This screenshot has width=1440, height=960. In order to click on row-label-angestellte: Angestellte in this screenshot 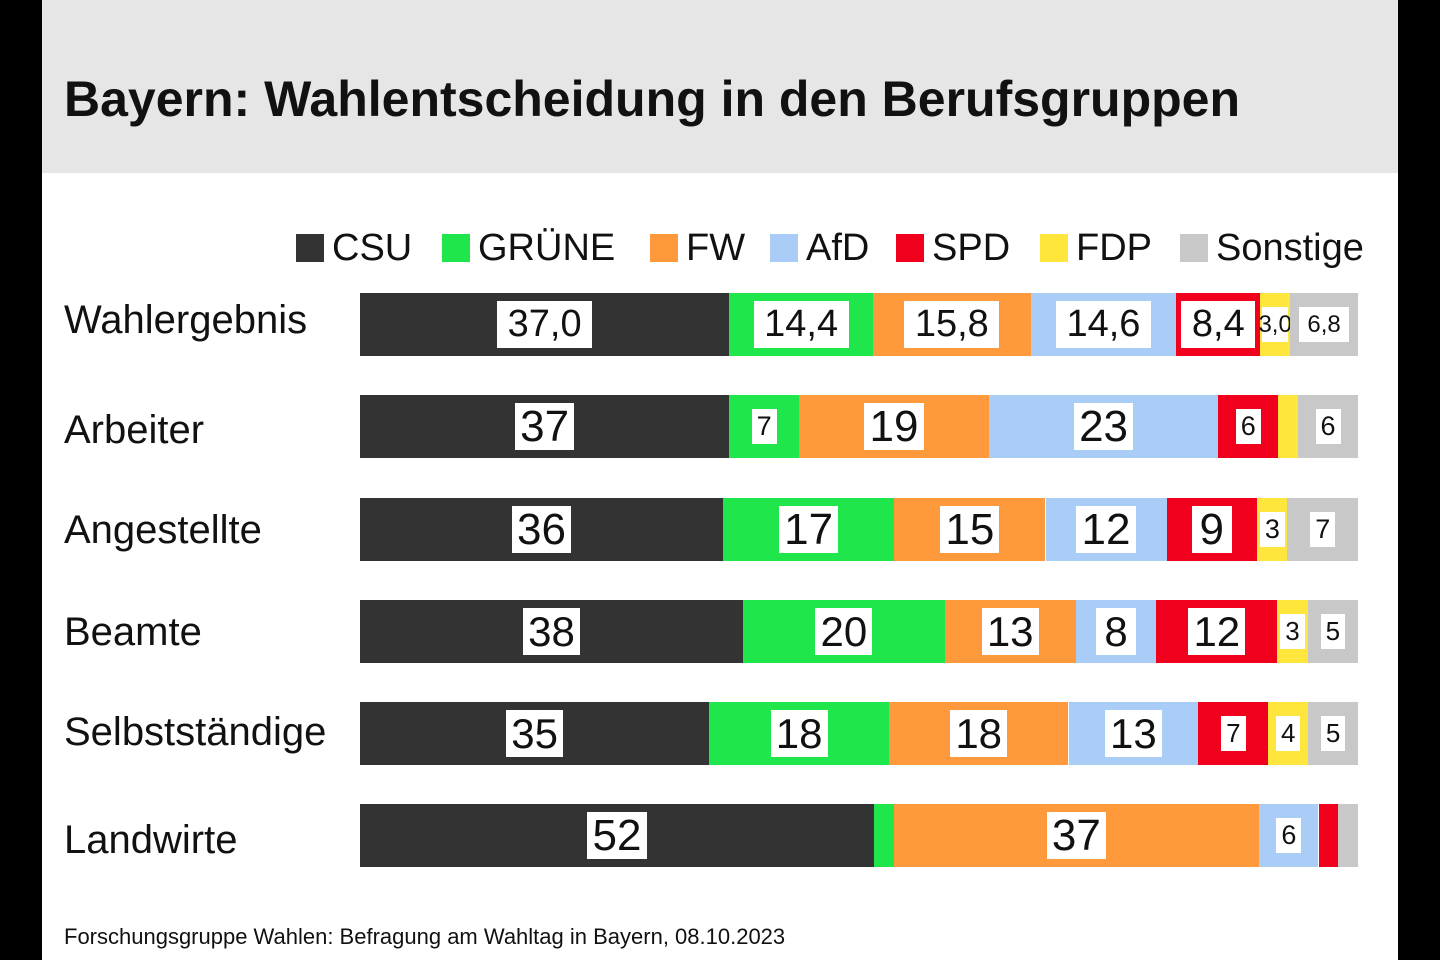, I will do `click(163, 530)`.